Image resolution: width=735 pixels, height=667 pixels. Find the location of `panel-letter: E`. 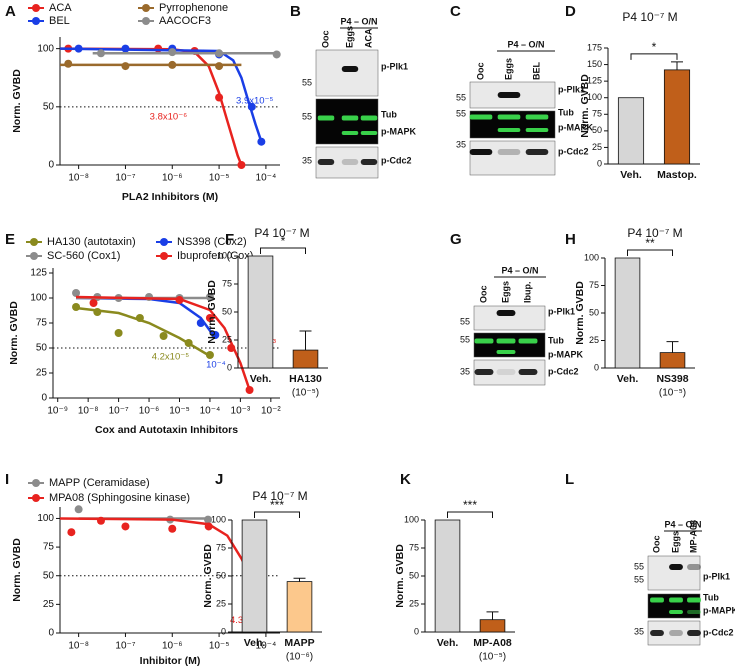

panel-letter: E is located at coordinates (10, 239).